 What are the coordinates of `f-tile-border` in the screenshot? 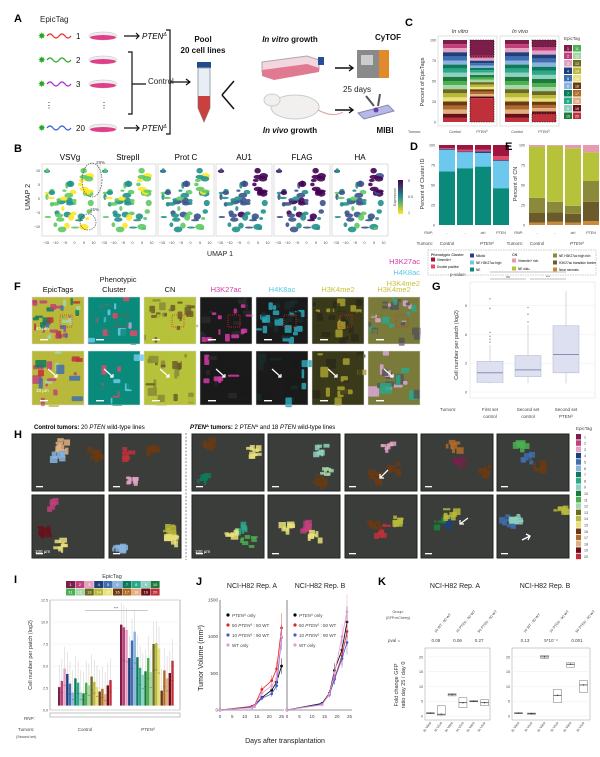 It's located at (338, 378).